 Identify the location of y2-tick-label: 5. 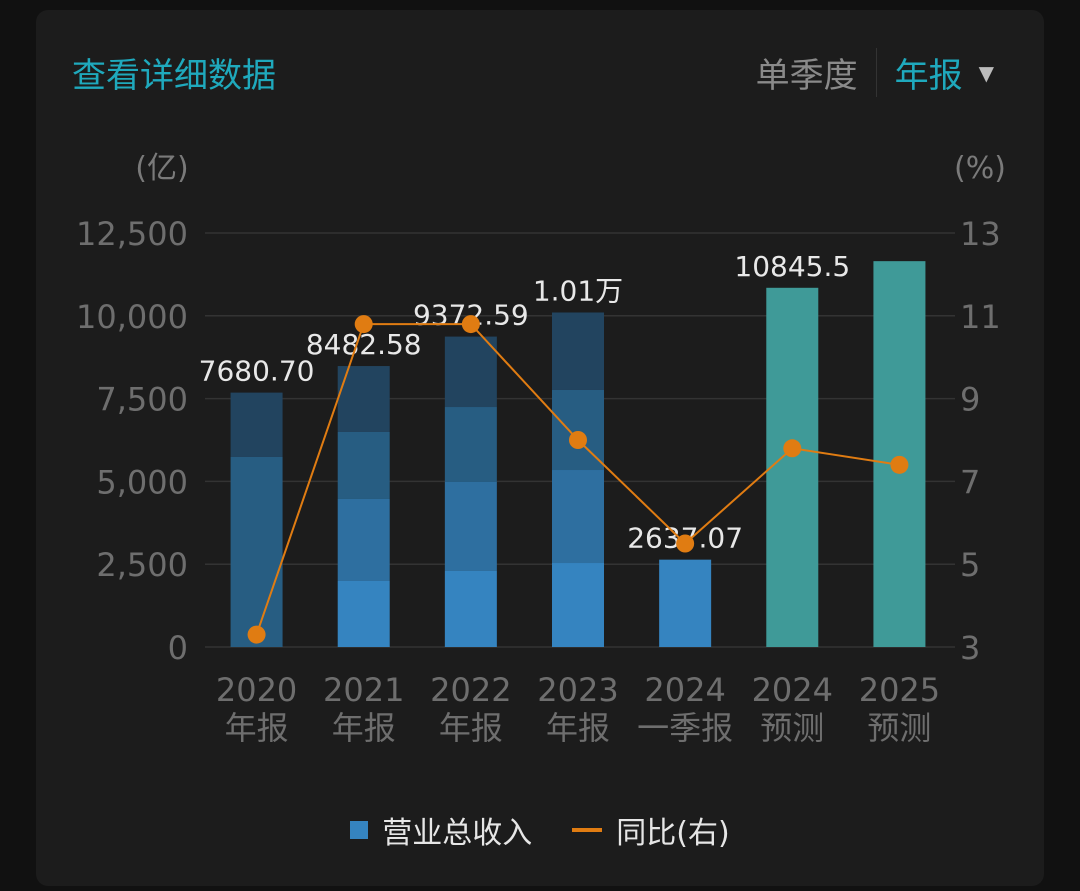
(970, 565).